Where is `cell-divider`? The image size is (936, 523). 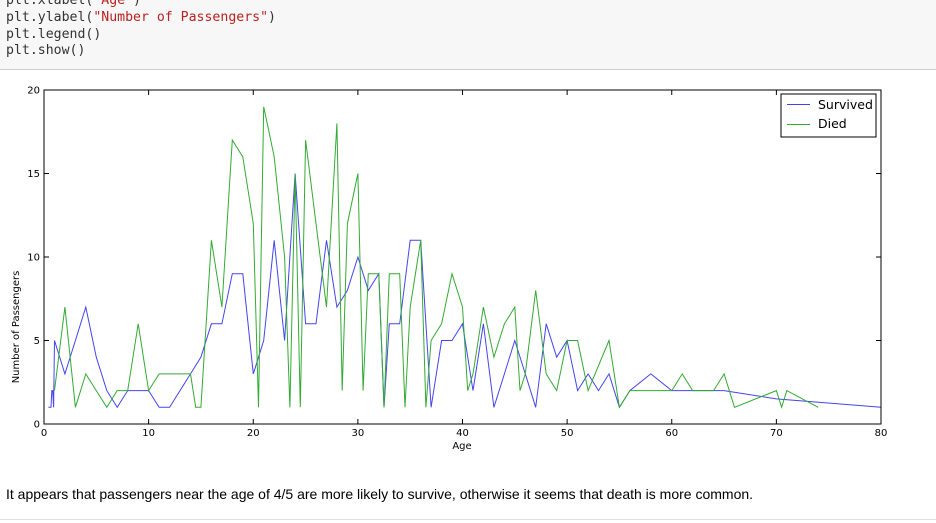 cell-divider is located at coordinates (468, 519).